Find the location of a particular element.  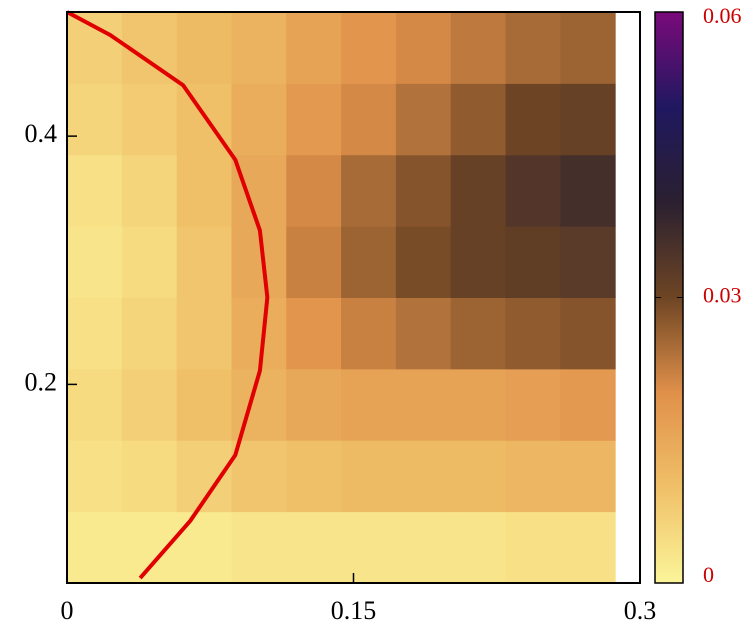

x-tick-label: 0 is located at coordinates (67, 610).